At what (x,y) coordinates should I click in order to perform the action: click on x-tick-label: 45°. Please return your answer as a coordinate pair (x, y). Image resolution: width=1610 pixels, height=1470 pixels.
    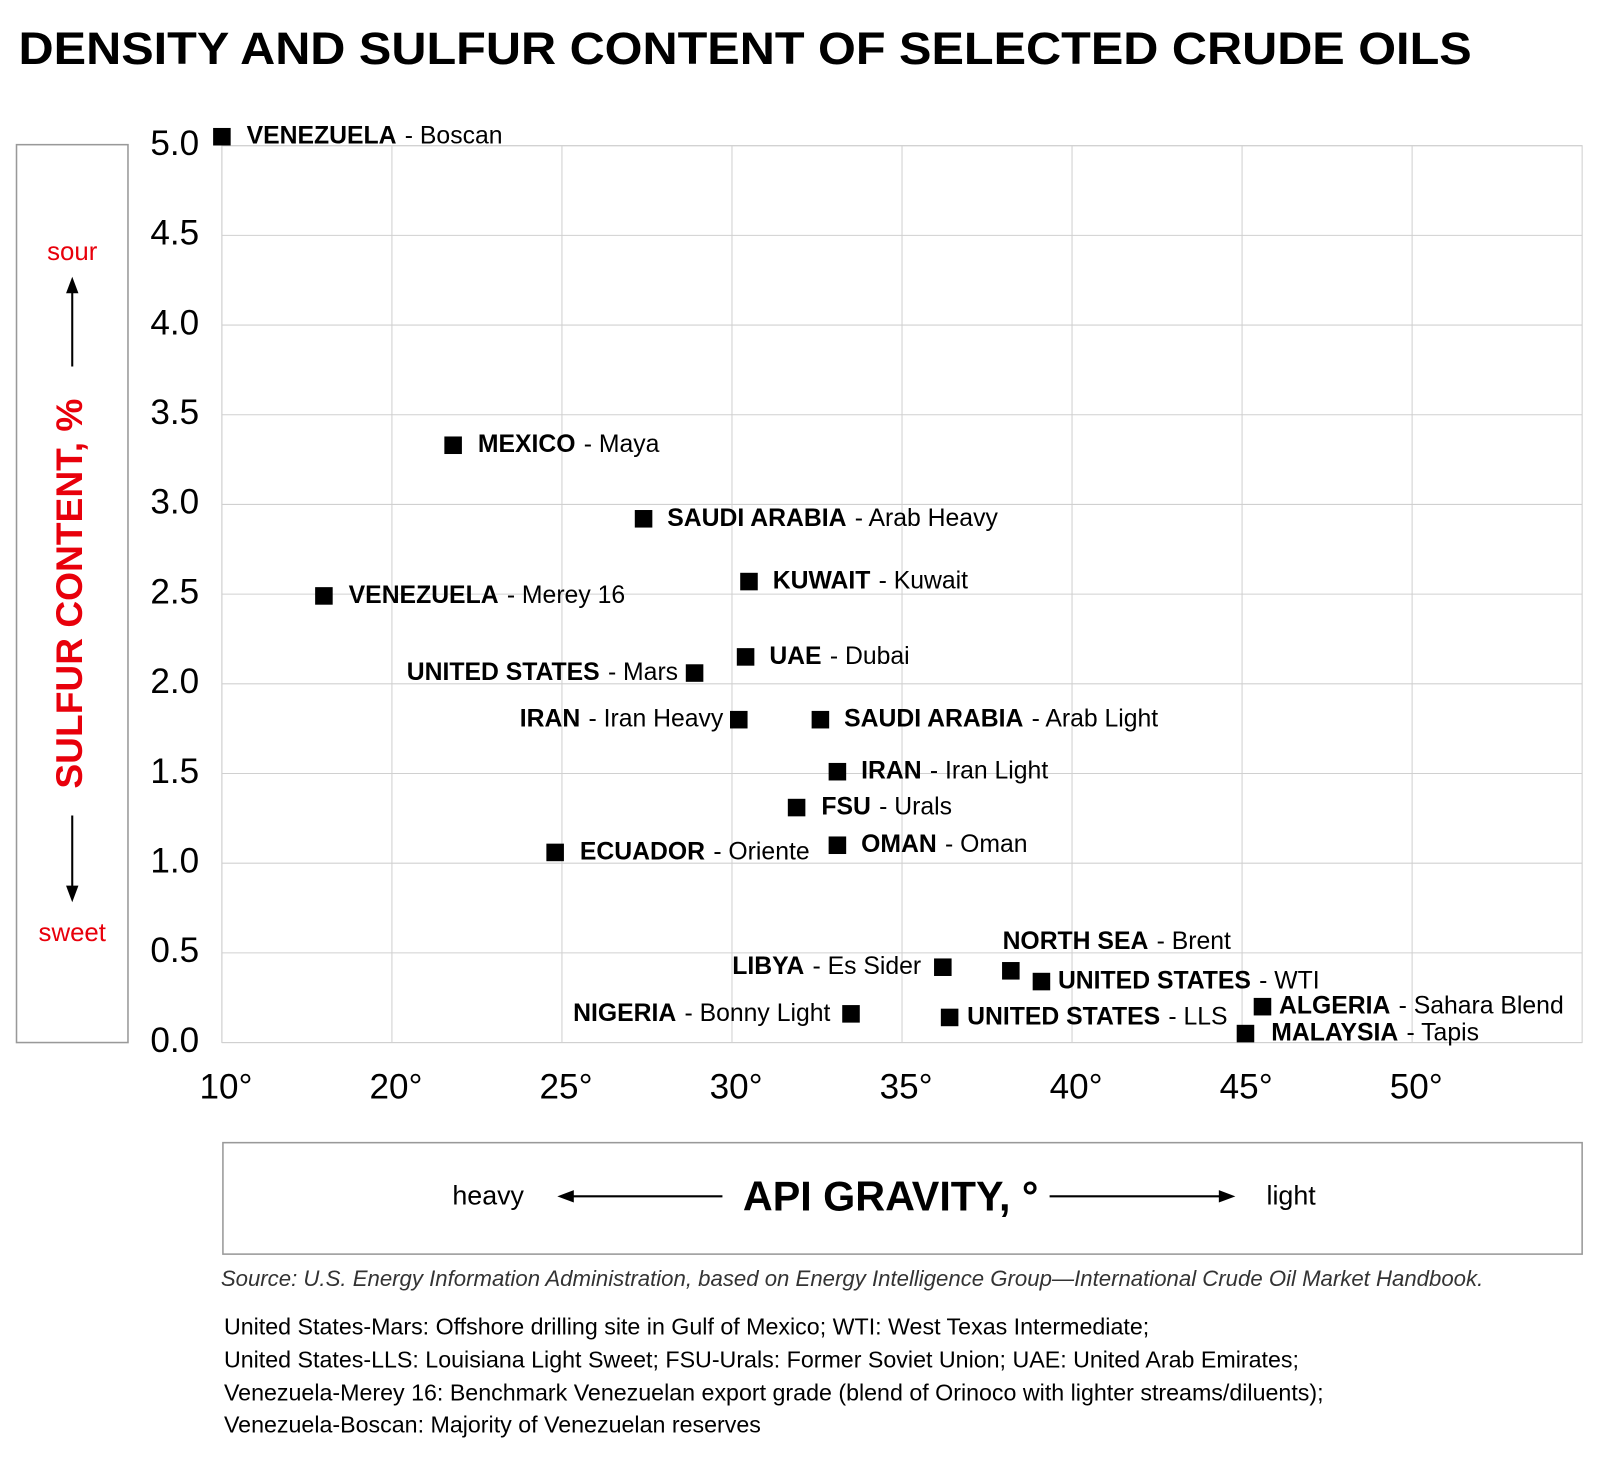
    Looking at the image, I should click on (1246, 1086).